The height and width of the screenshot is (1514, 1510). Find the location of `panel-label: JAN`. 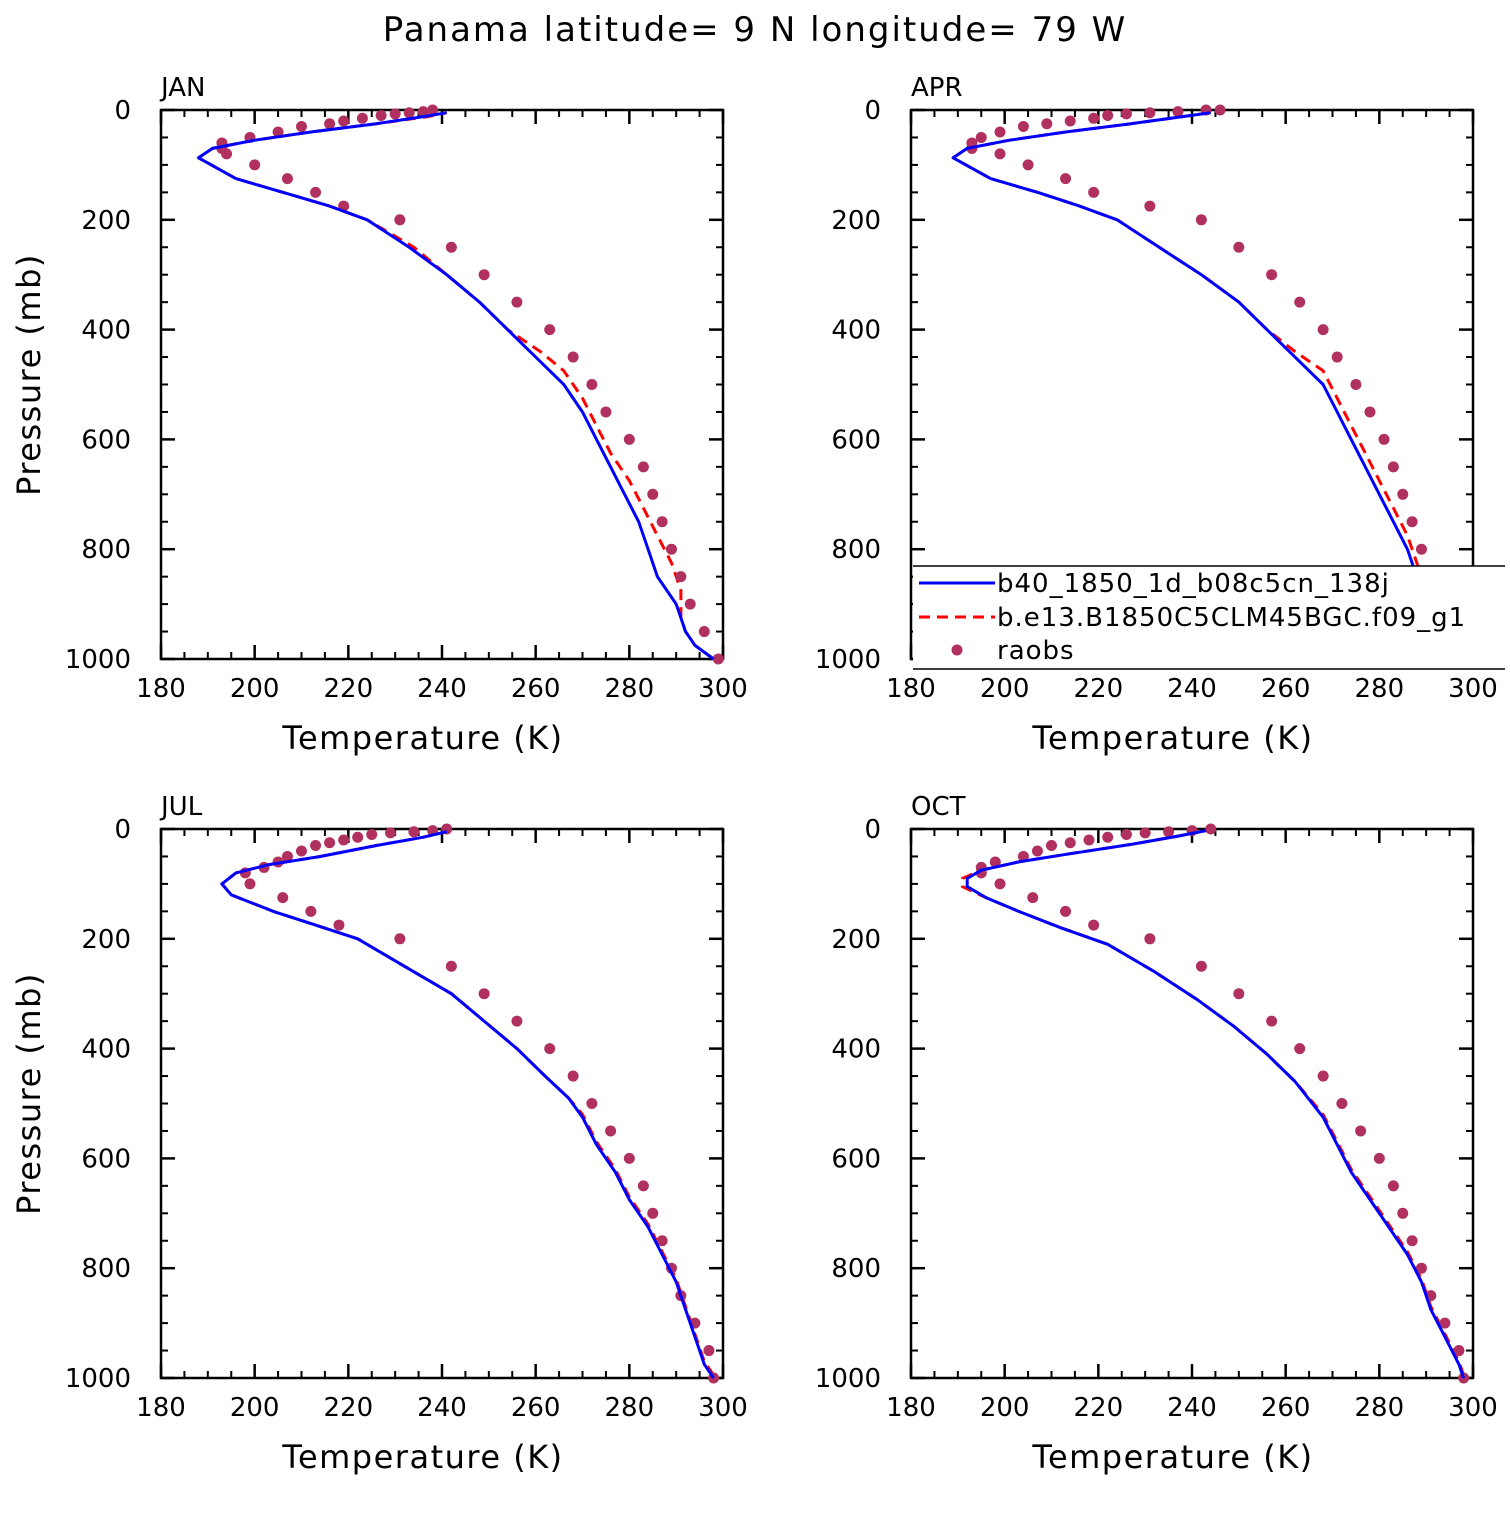

panel-label: JAN is located at coordinates (182, 88).